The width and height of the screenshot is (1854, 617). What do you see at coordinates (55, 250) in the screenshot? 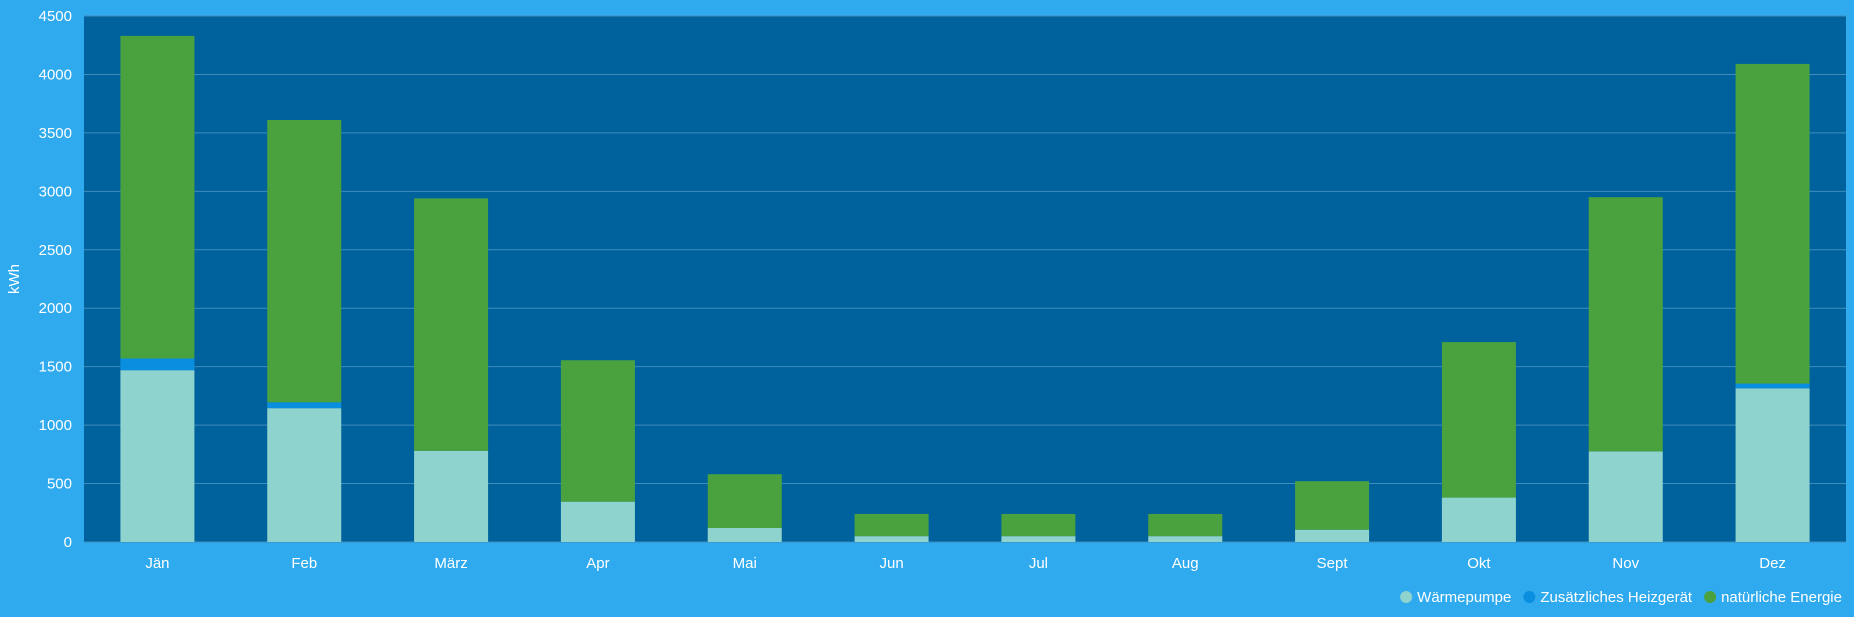
I see `y-tick-label: 2500` at bounding box center [55, 250].